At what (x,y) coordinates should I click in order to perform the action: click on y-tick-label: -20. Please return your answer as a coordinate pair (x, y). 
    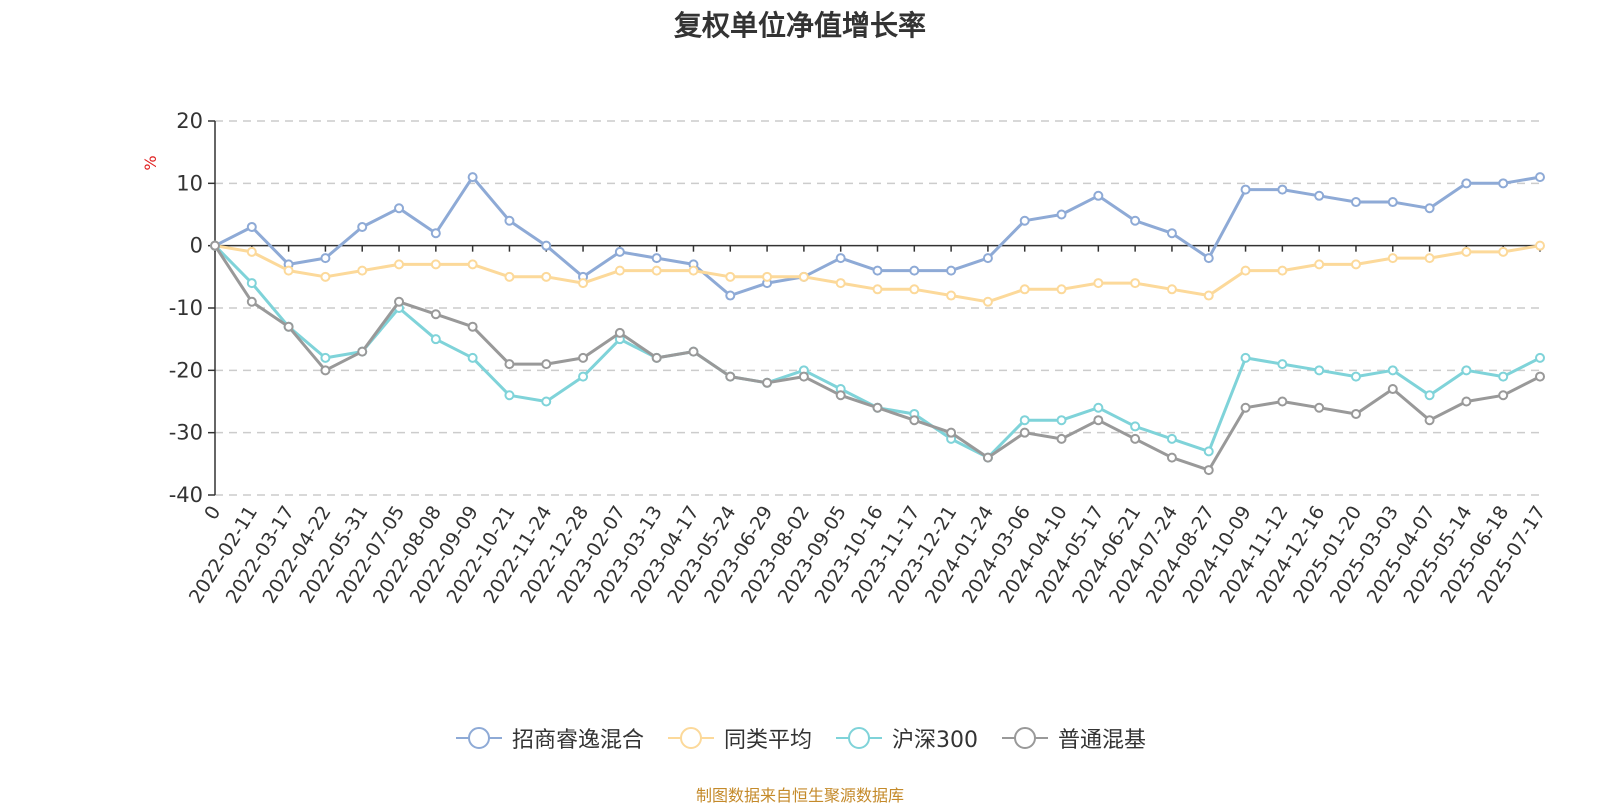
    Looking at the image, I should click on (186, 370).